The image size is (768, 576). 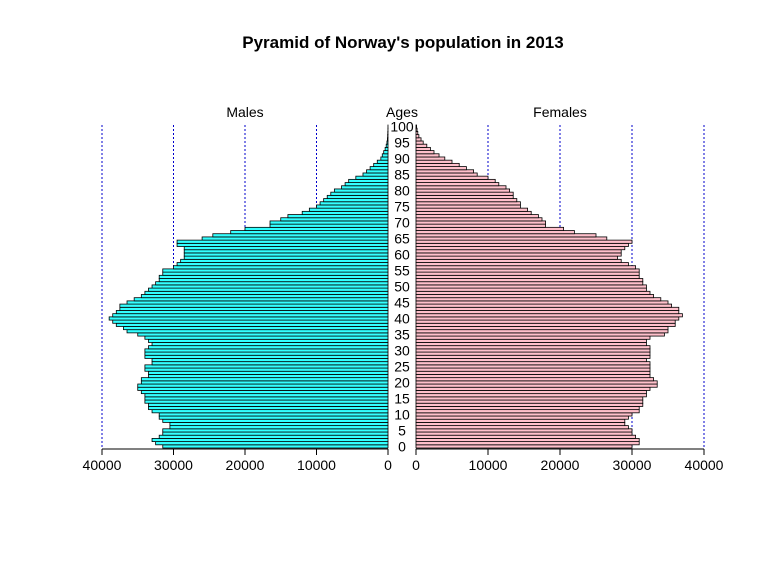 What do you see at coordinates (245, 465) in the screenshot?
I see `left-axis-label-20000: 20000` at bounding box center [245, 465].